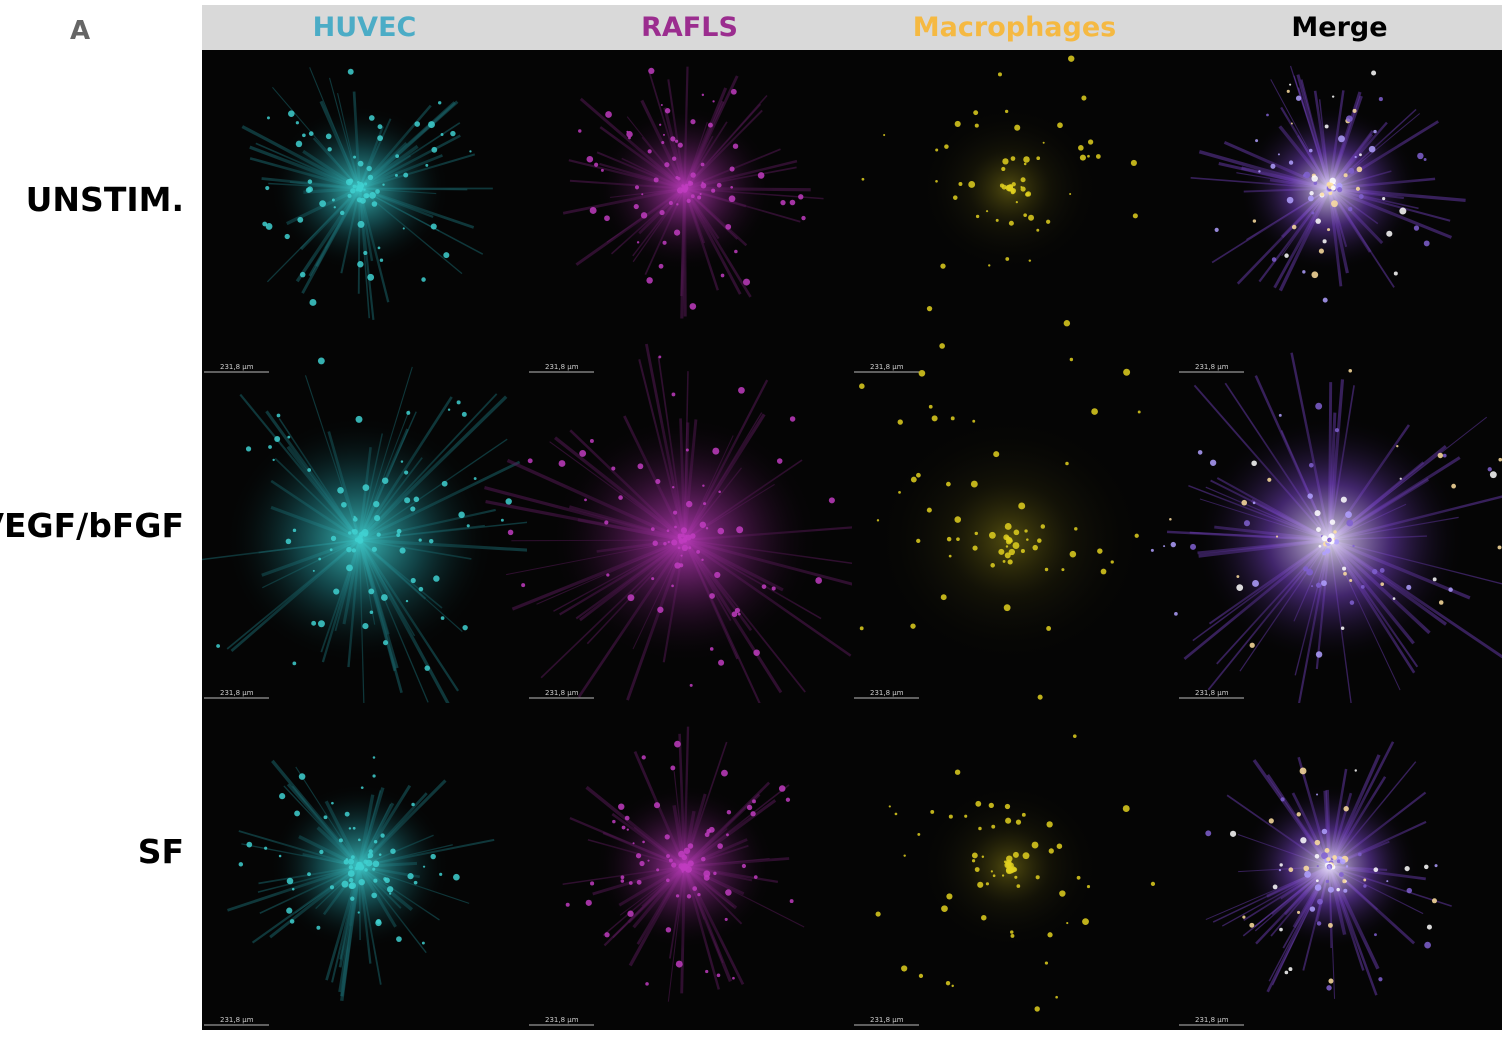  I want to click on row-label: SF, so click(160, 851).